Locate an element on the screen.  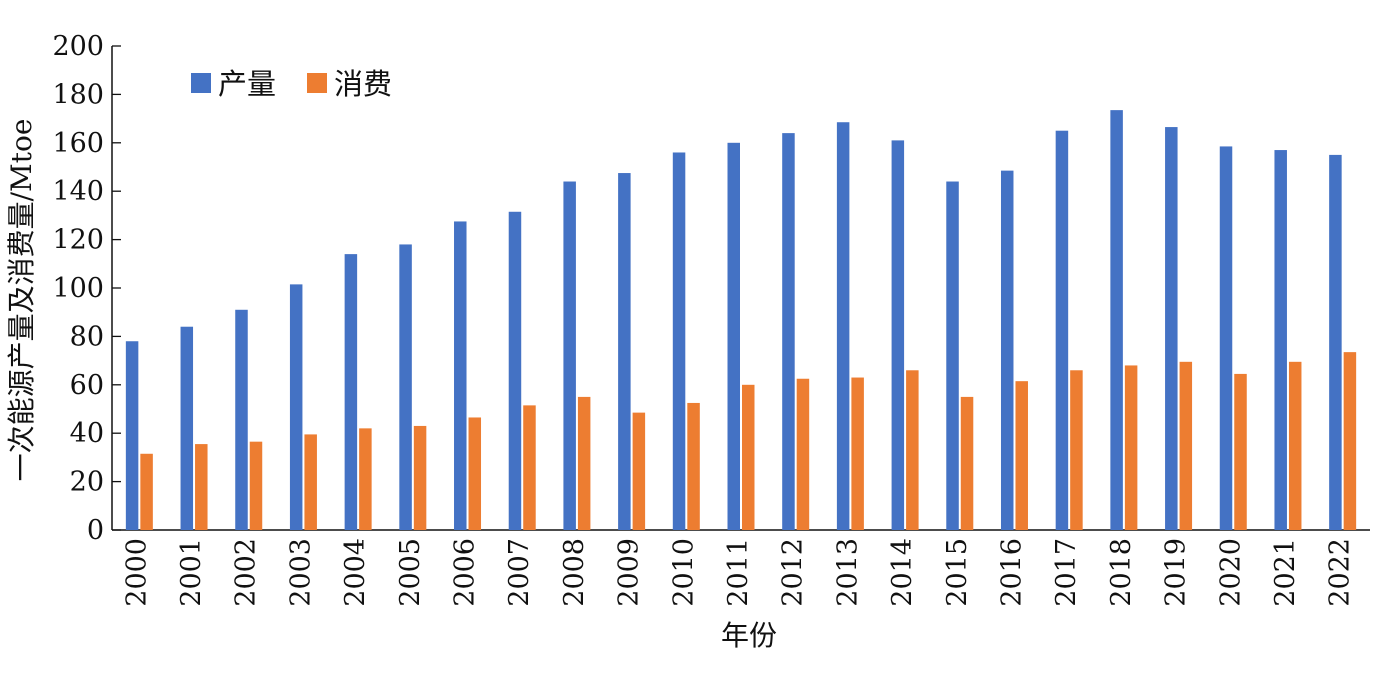
bar-production-2007 is located at coordinates (515, 370).